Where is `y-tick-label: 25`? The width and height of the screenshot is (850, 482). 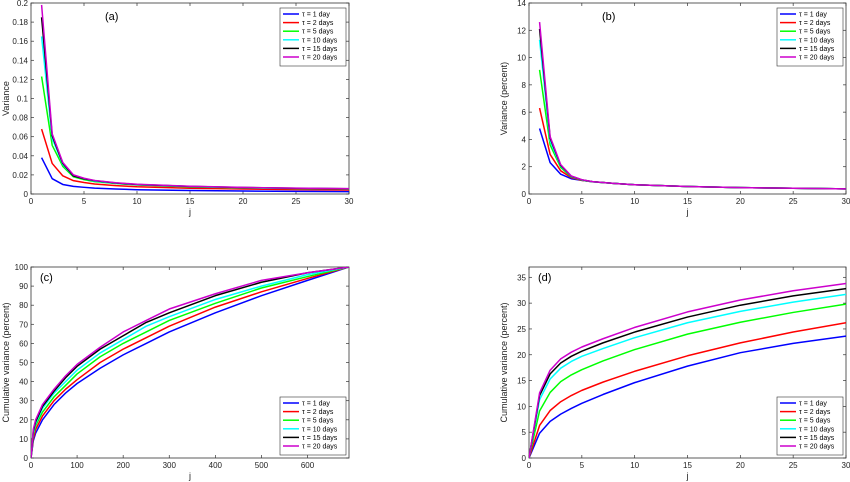 y-tick-label: 25 is located at coordinates (521, 329).